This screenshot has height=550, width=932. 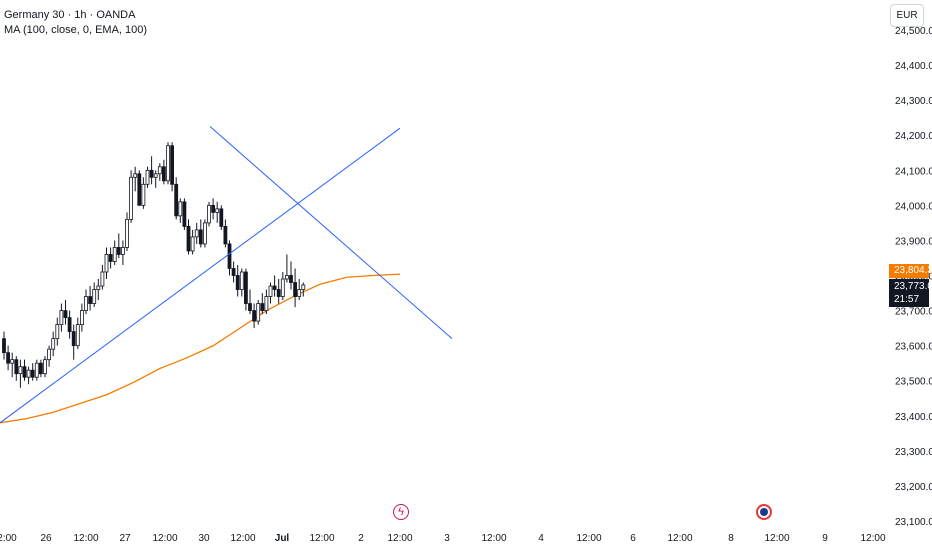 What do you see at coordinates (913, 136) in the screenshot?
I see `y-tick-label: 24,200.0` at bounding box center [913, 136].